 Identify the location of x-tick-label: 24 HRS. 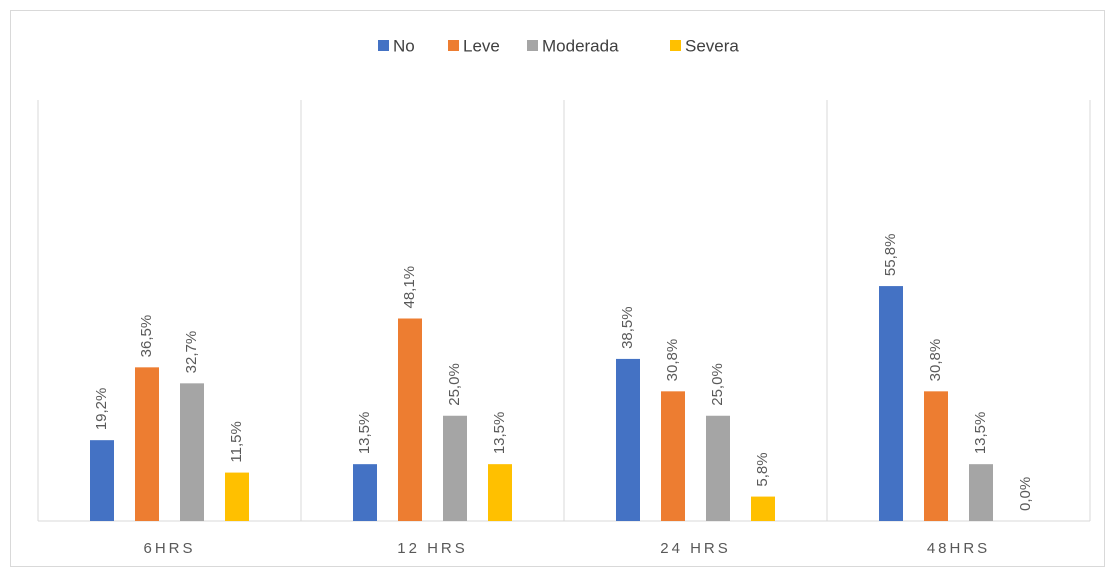
(695, 548).